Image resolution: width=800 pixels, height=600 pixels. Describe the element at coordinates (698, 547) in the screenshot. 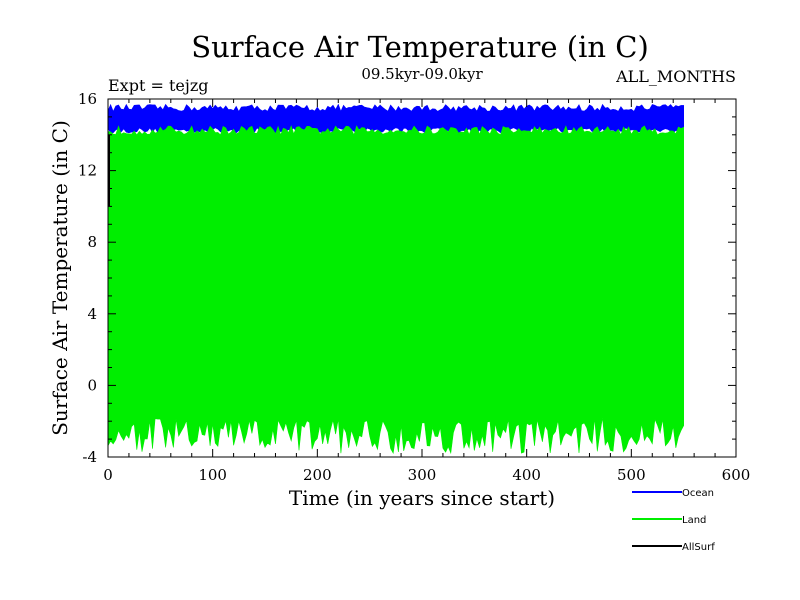

I see `legend-allsurf-label: AllSurf` at that location.